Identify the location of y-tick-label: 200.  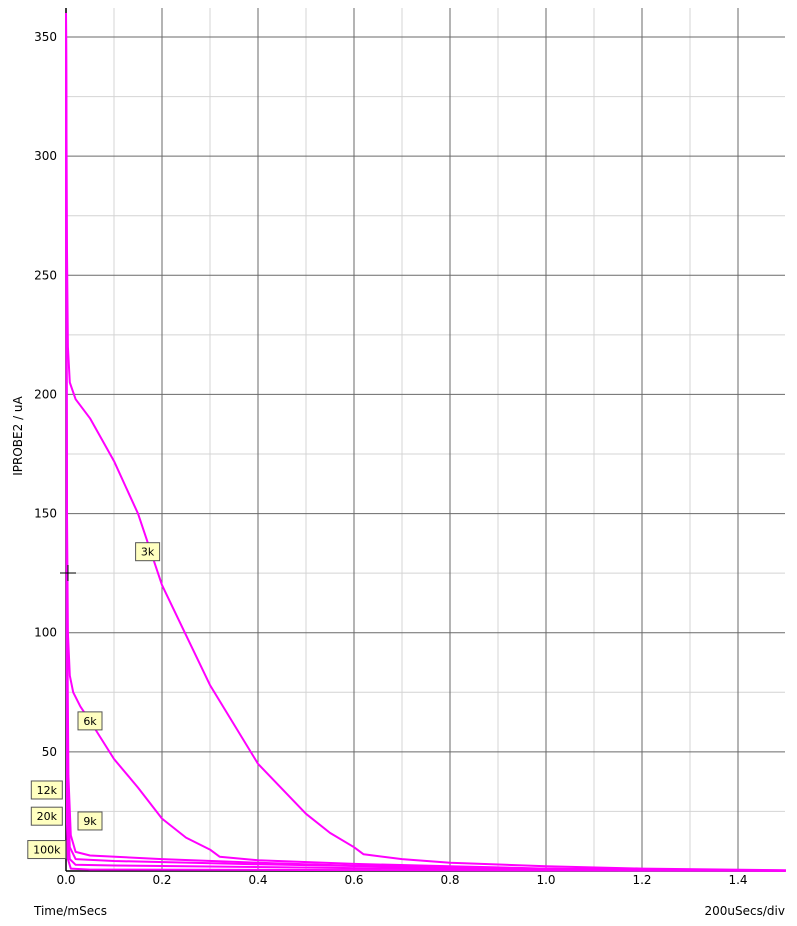
(45, 394).